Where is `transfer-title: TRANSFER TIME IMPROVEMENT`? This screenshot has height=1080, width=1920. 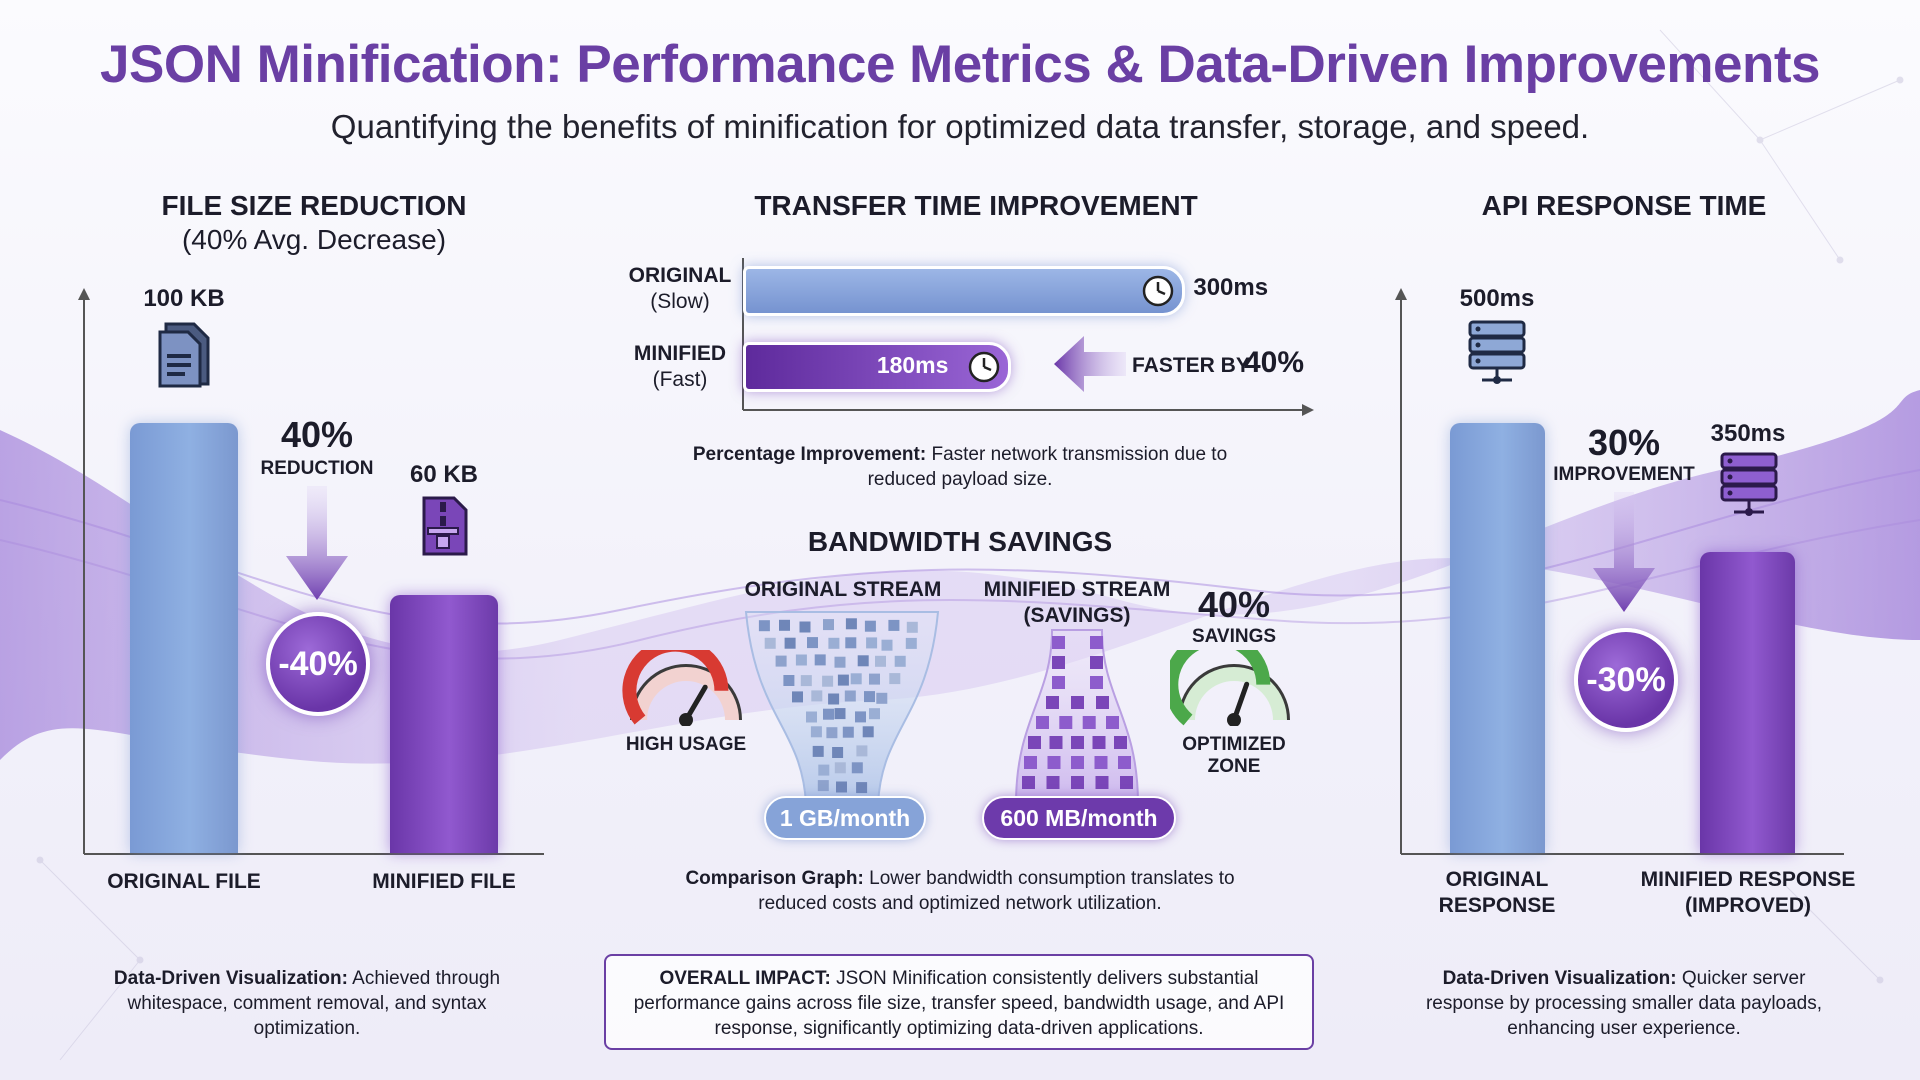 transfer-title: TRANSFER TIME IMPROVEMENT is located at coordinates (976, 205).